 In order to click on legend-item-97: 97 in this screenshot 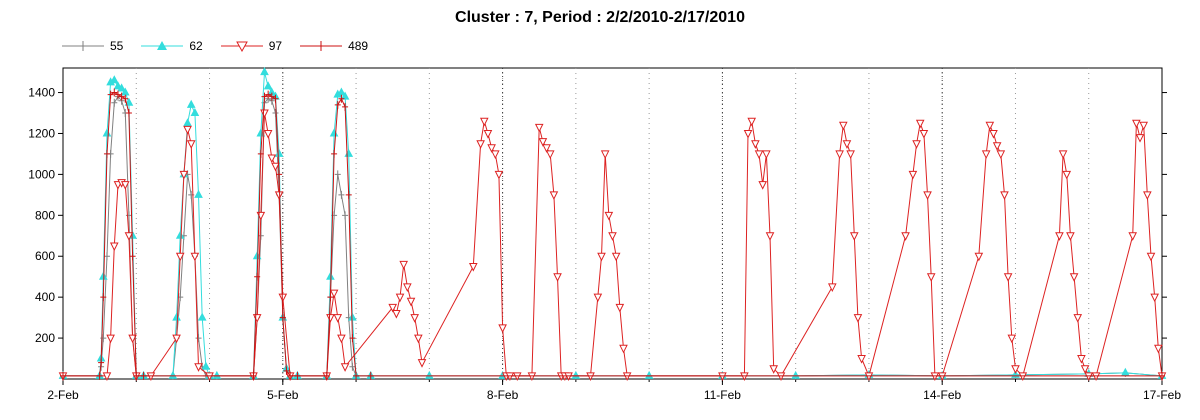, I will do `click(251, 46)`.